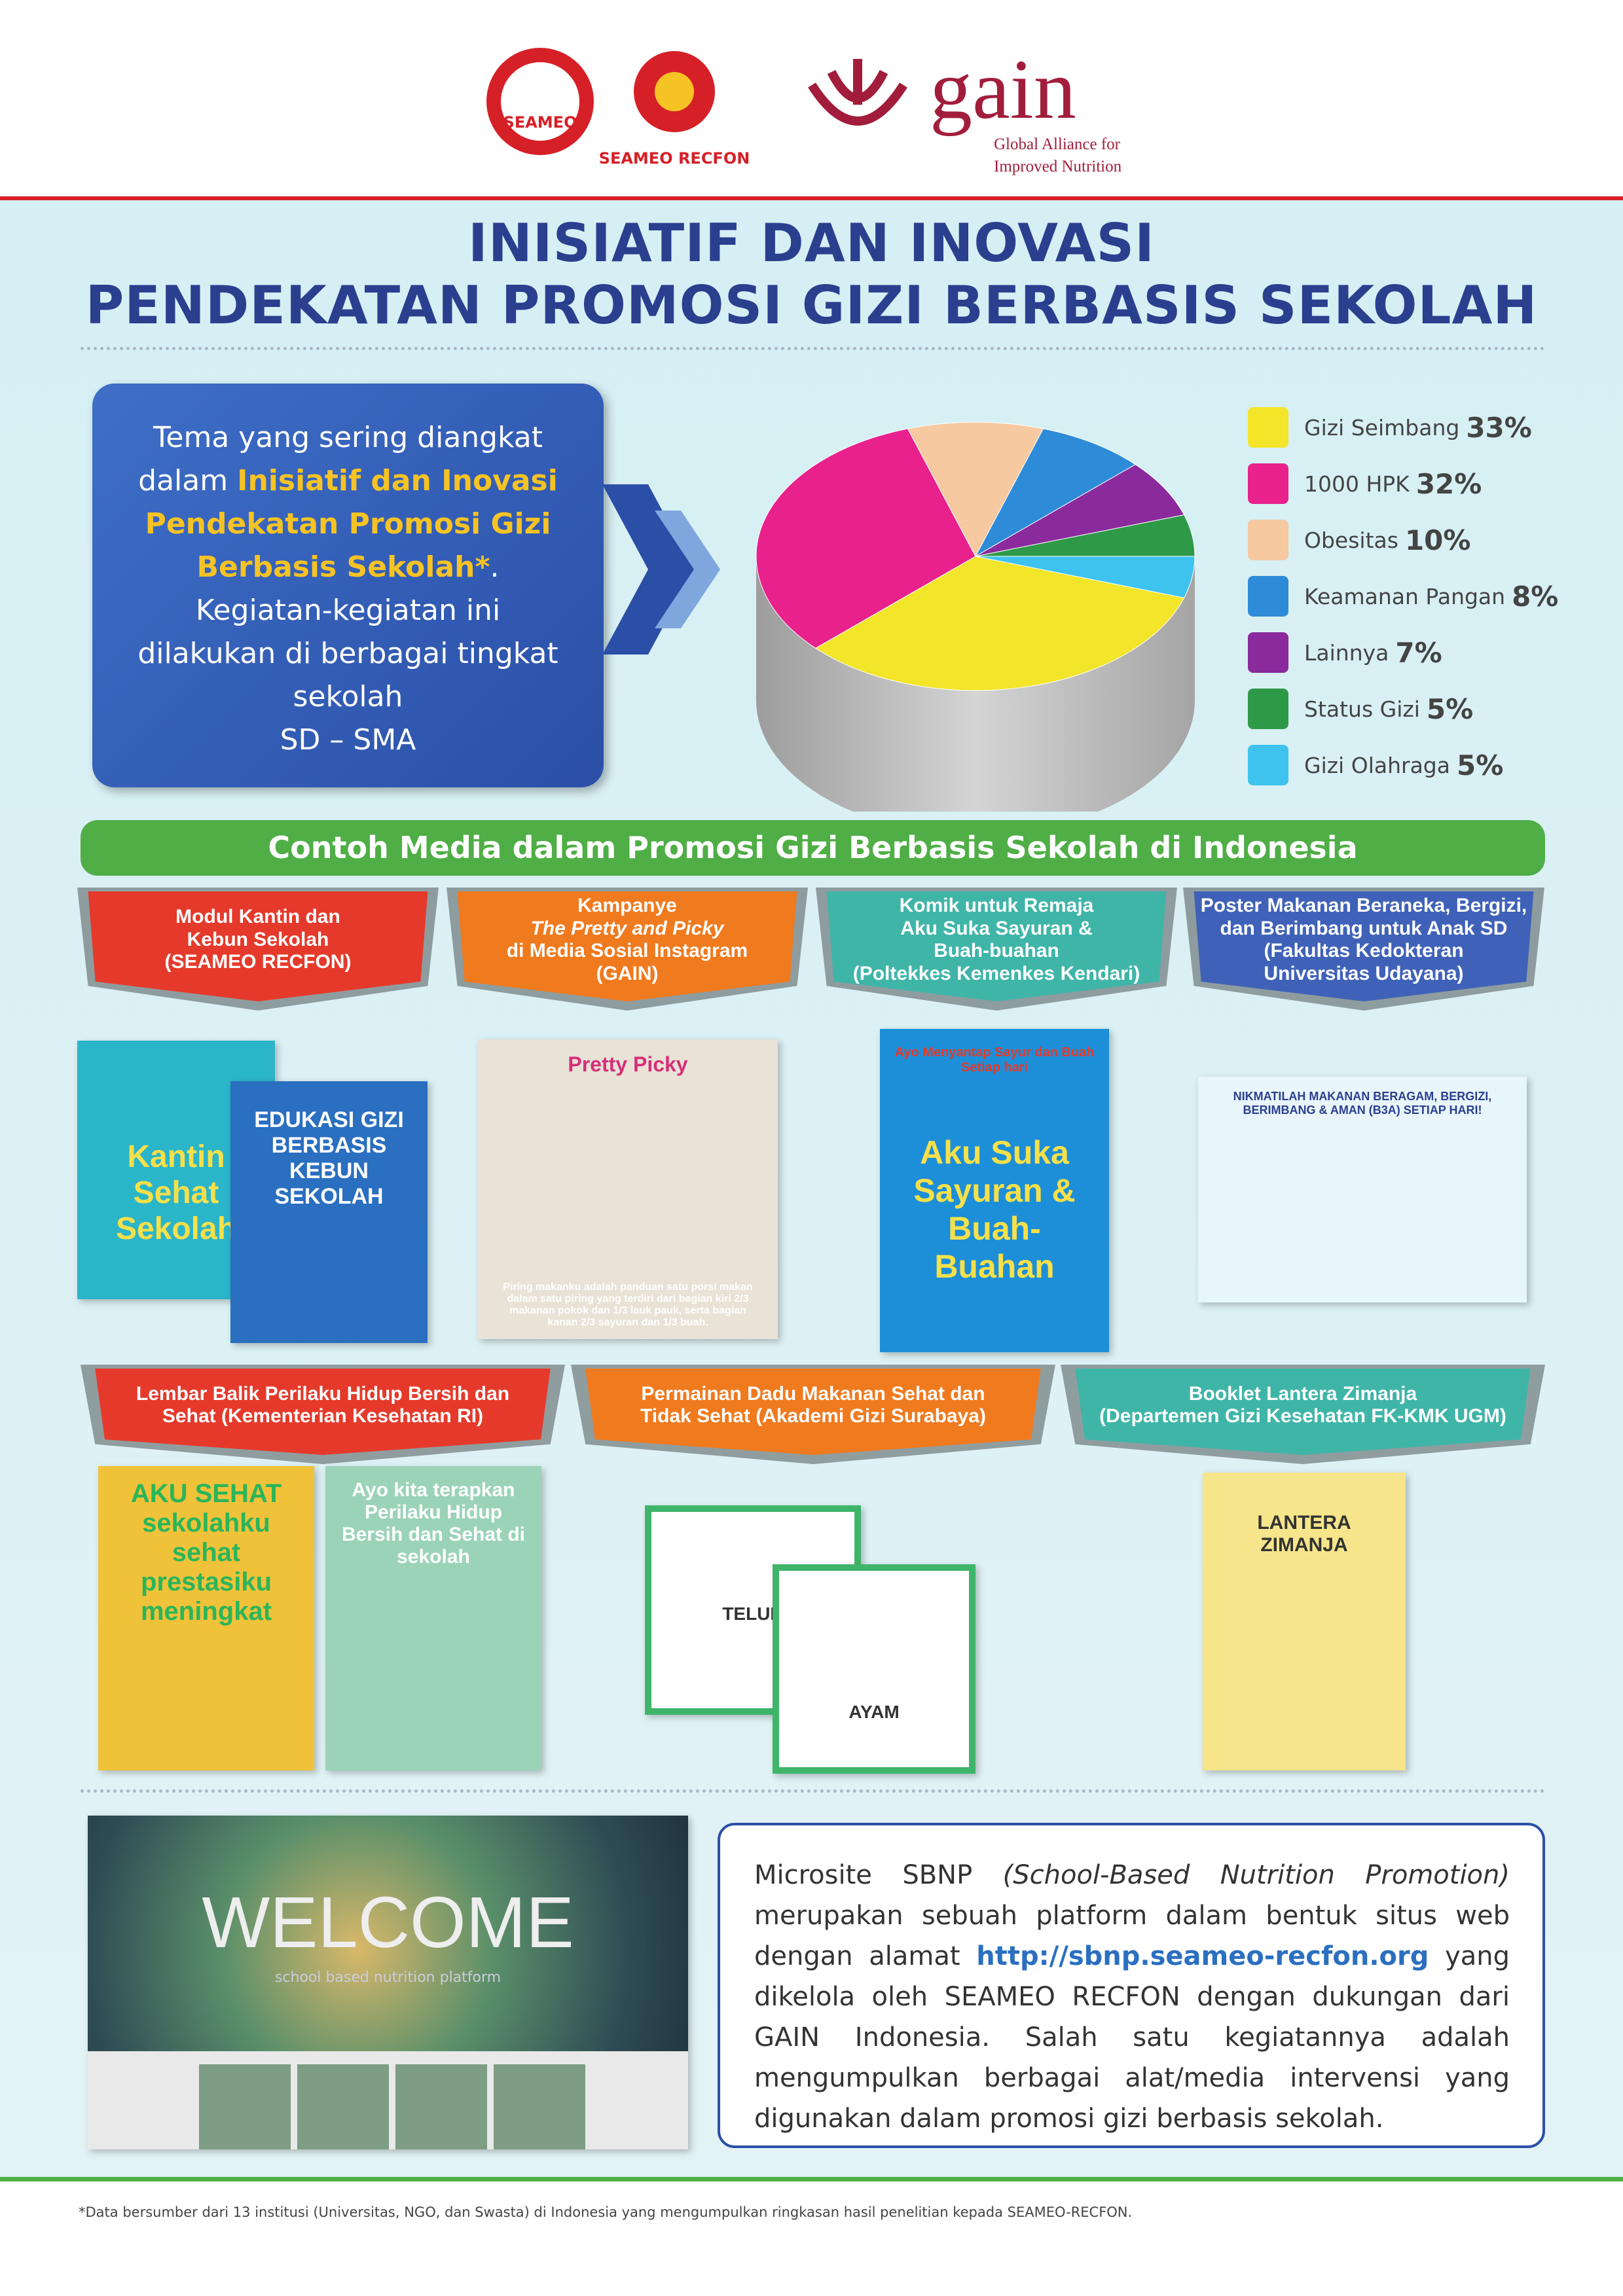 The image size is (1623, 2296). Describe the element at coordinates (628, 1064) in the screenshot. I see `image-text: Pretty Picky` at that location.